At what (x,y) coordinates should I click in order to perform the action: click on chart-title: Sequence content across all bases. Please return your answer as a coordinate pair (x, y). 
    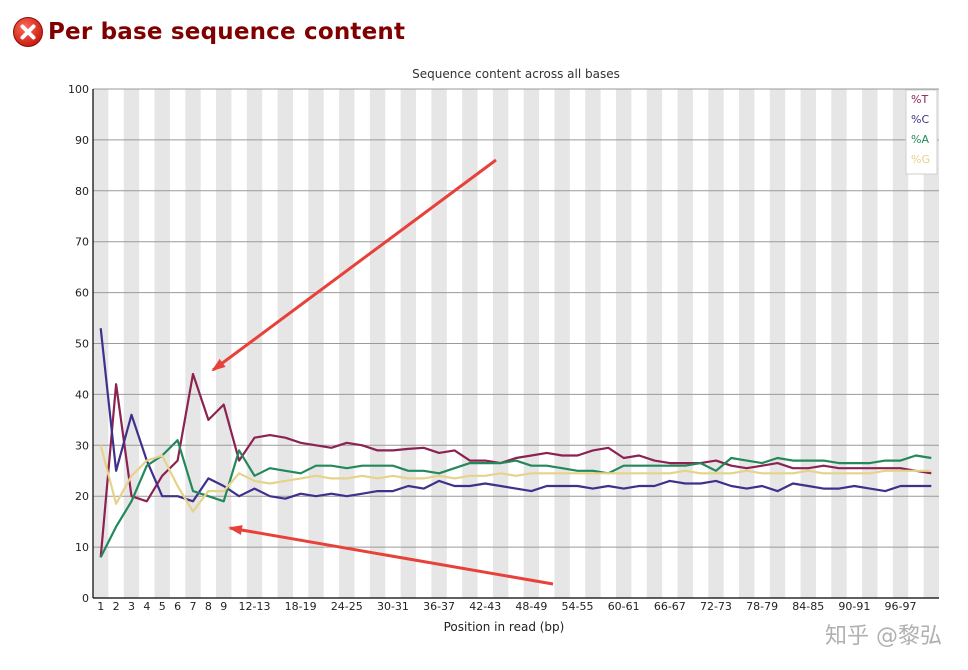
    Looking at the image, I should click on (516, 74).